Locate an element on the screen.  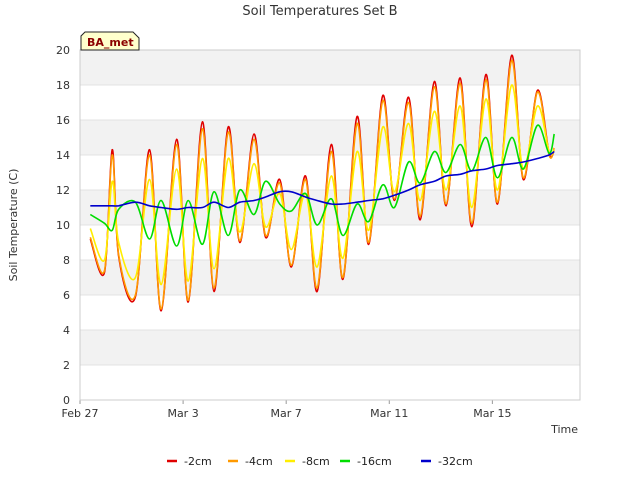
y-axis-label: Soil Temperature (C) is located at coordinates (13, 225).